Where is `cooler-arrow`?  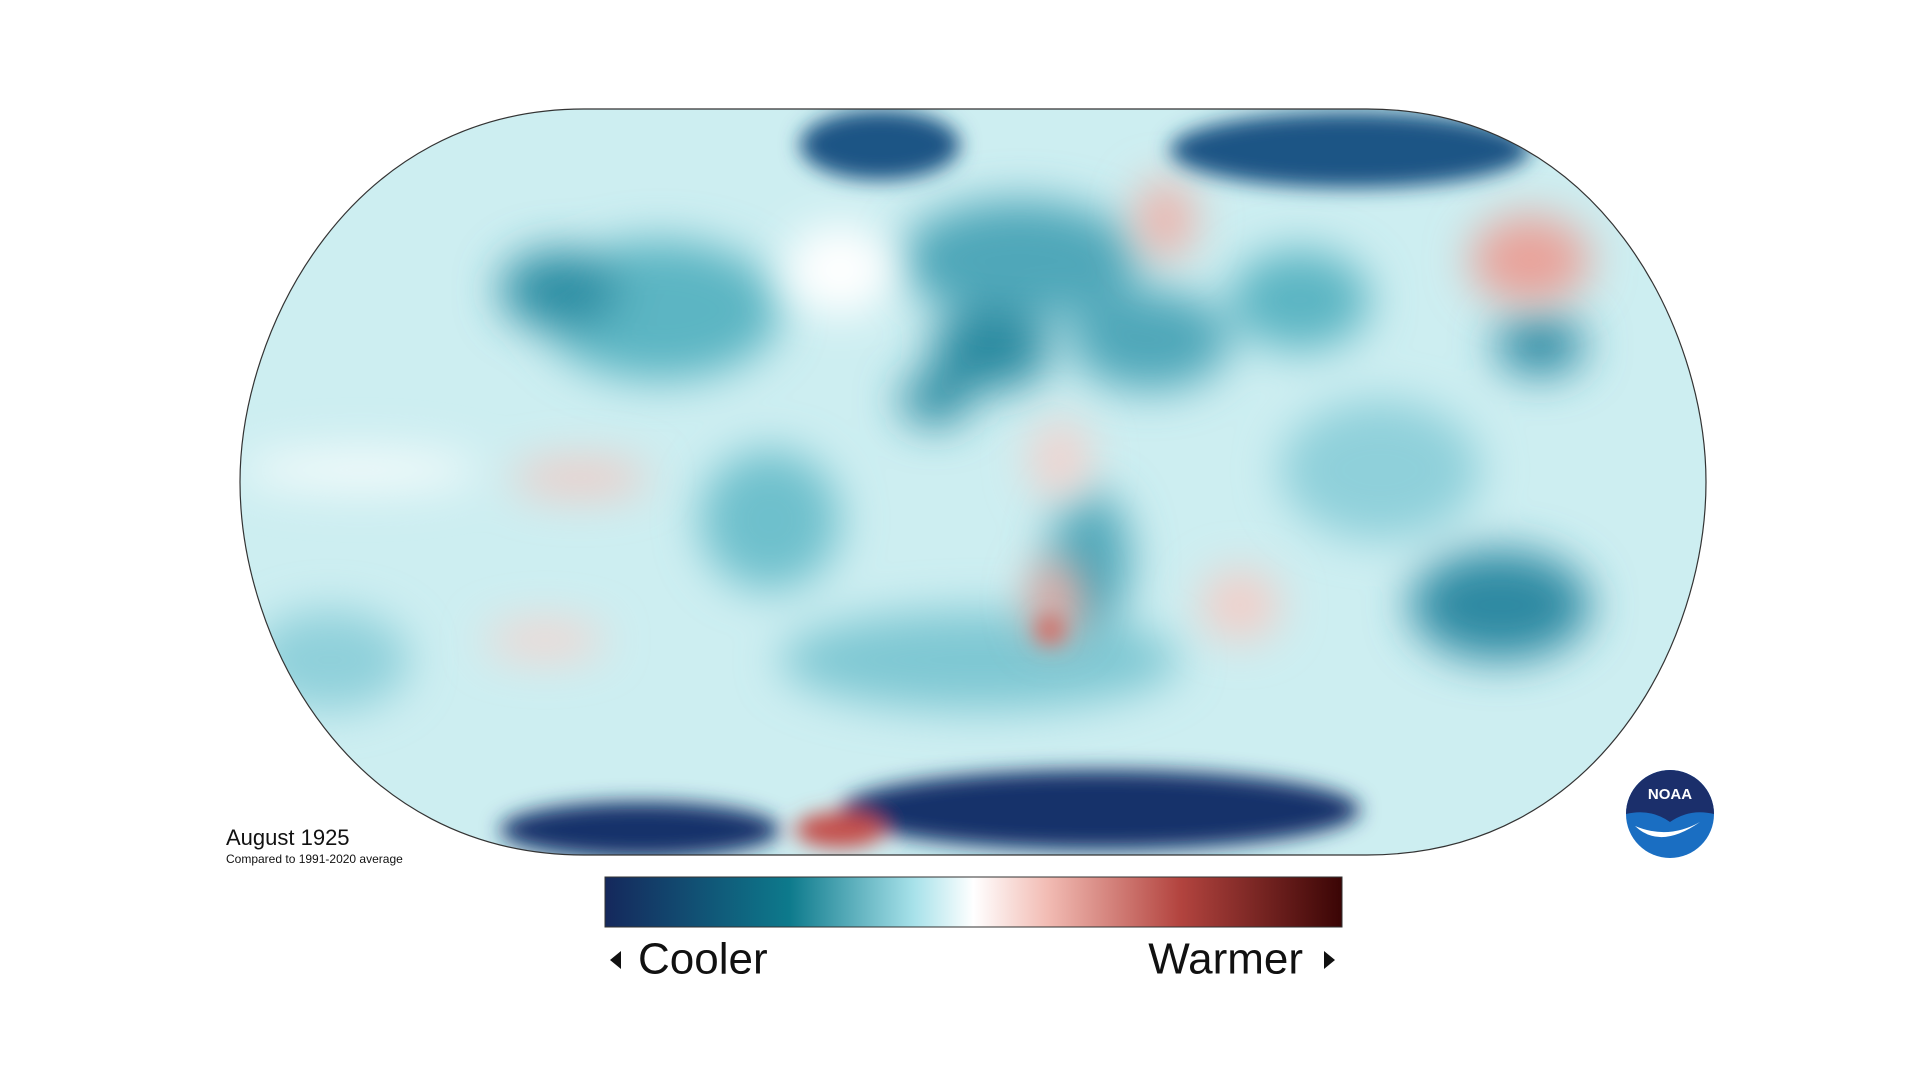 cooler-arrow is located at coordinates (615, 960).